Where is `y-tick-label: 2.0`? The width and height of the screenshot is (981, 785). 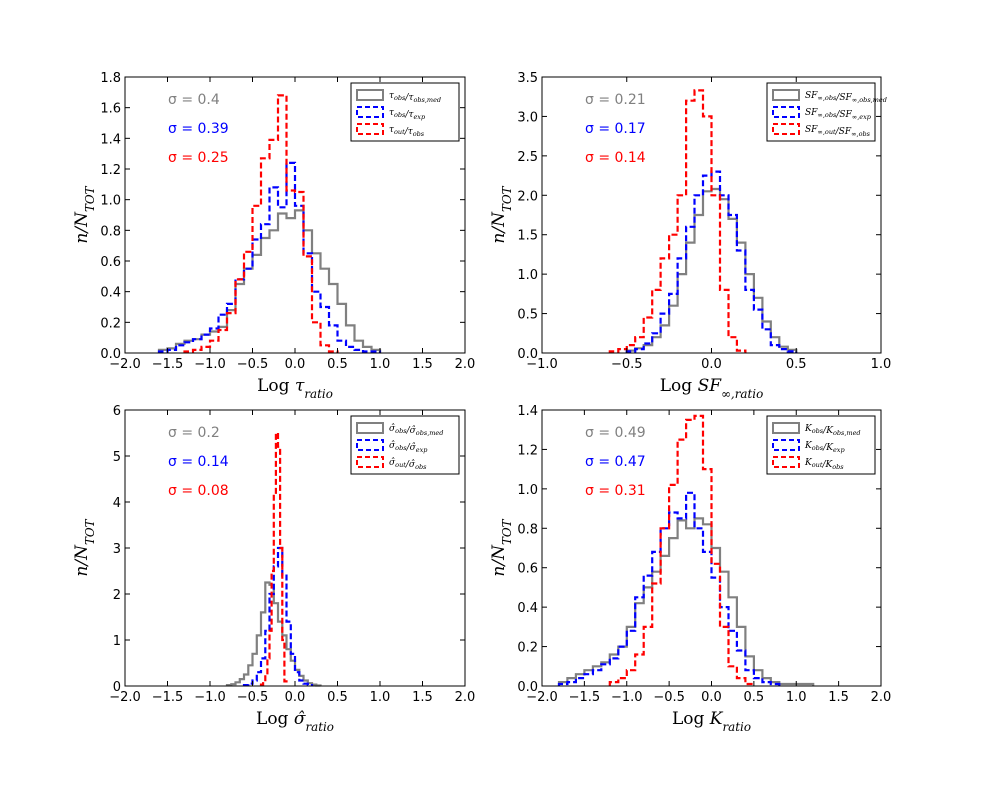 y-tick-label: 2.0 is located at coordinates (527, 196).